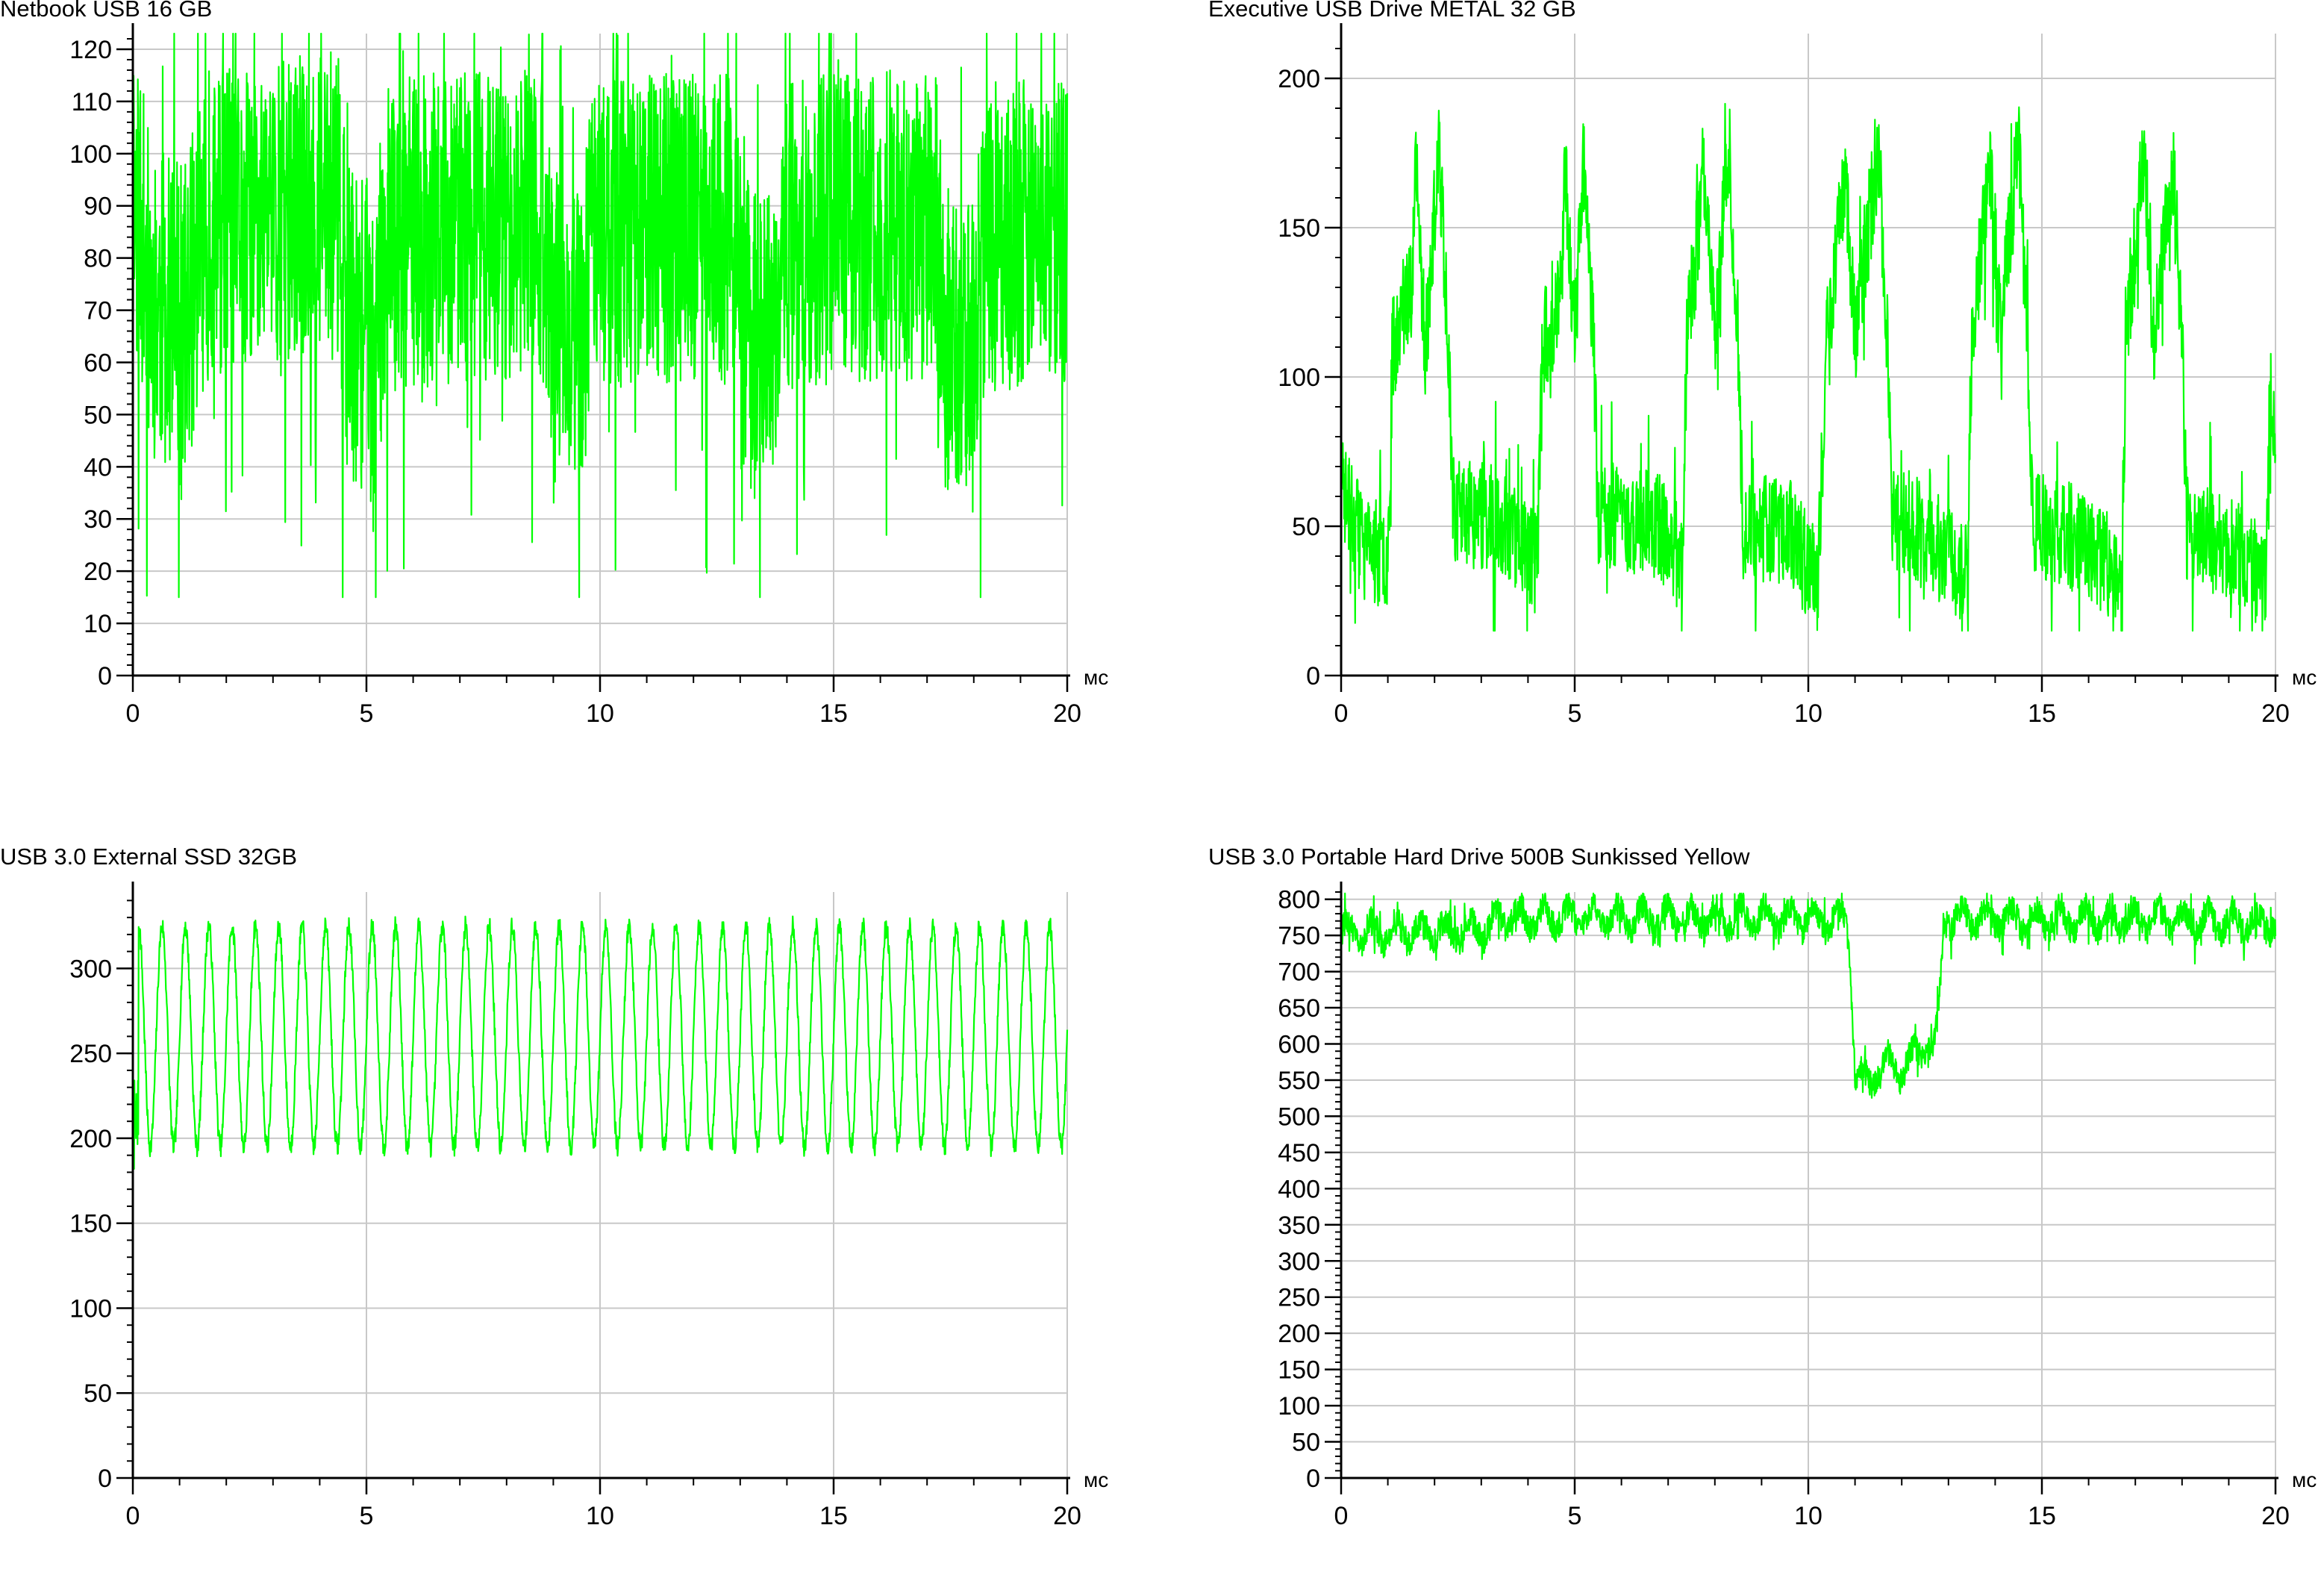 The width and height of the screenshot is (2324, 1581). I want to click on y-tick-label: 110, so click(92, 102).